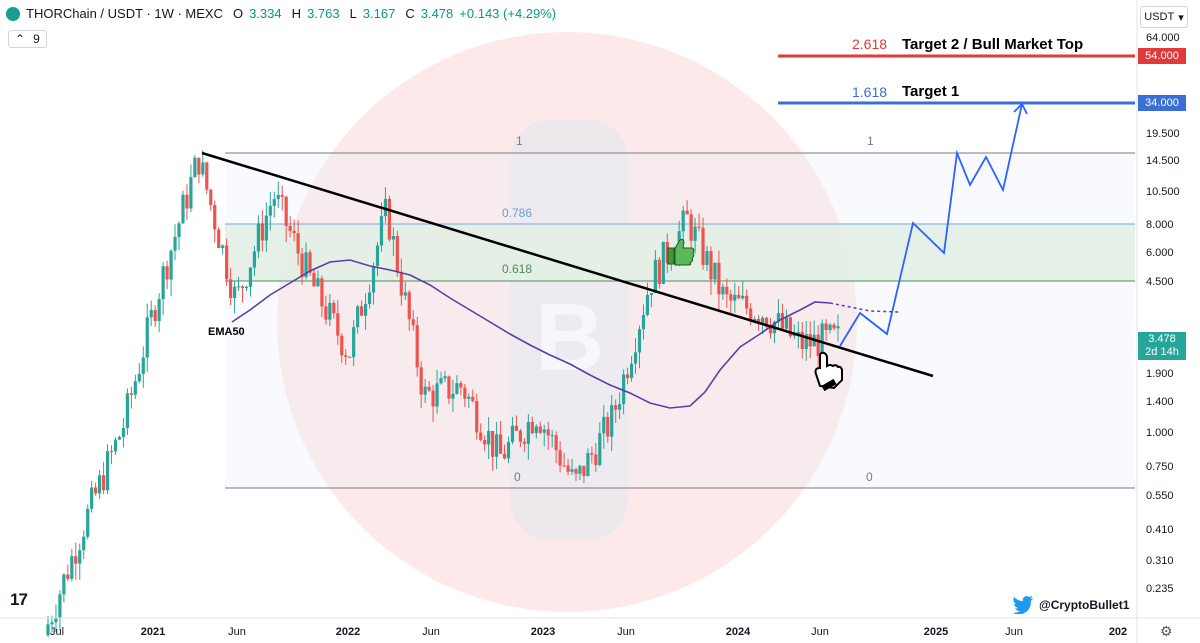 This screenshot has height=643, width=1200. I want to click on time-tick-label: 202, so click(1118, 632).